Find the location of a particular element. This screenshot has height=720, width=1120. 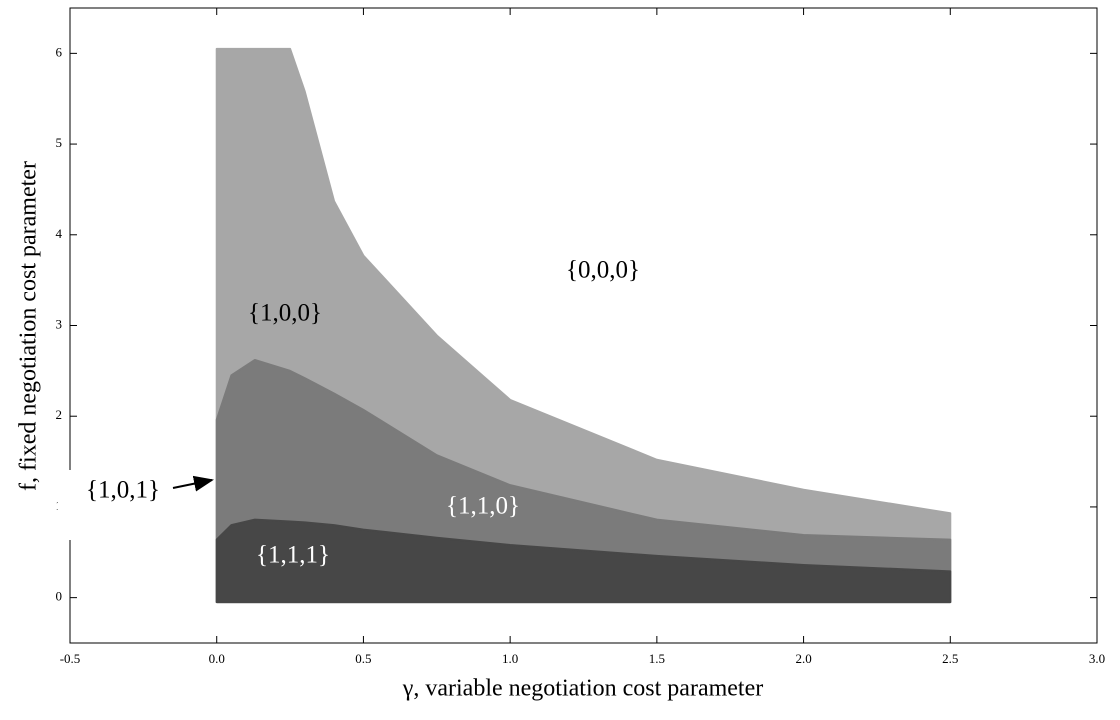

label-background is located at coordinates (133, 505).